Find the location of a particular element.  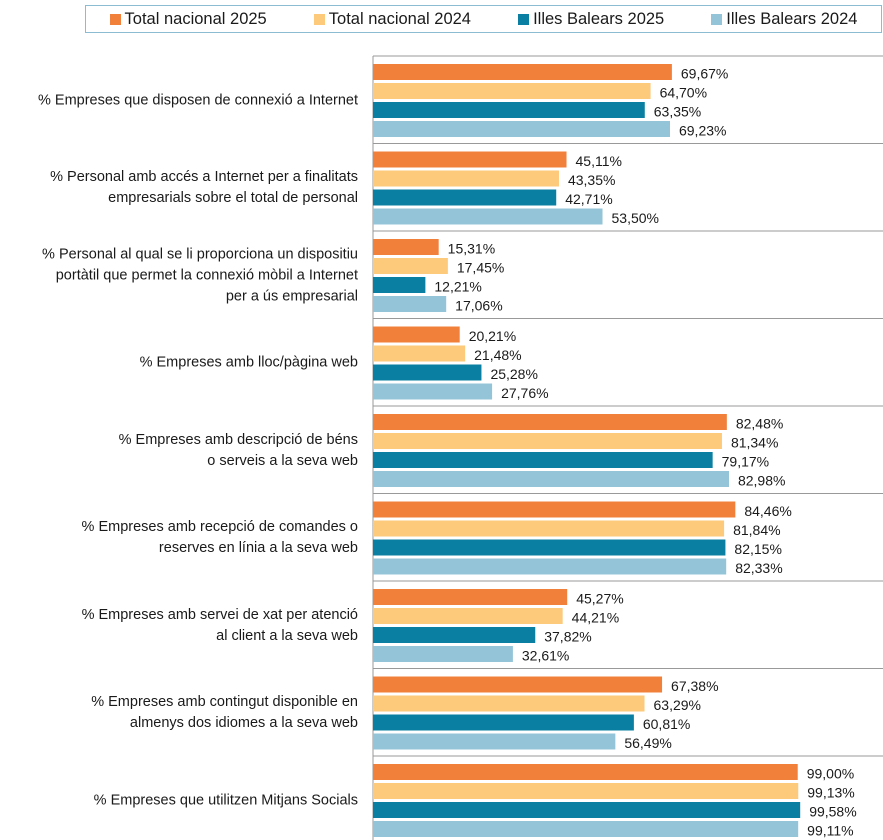

value-label: 12,21% is located at coordinates (457, 287).